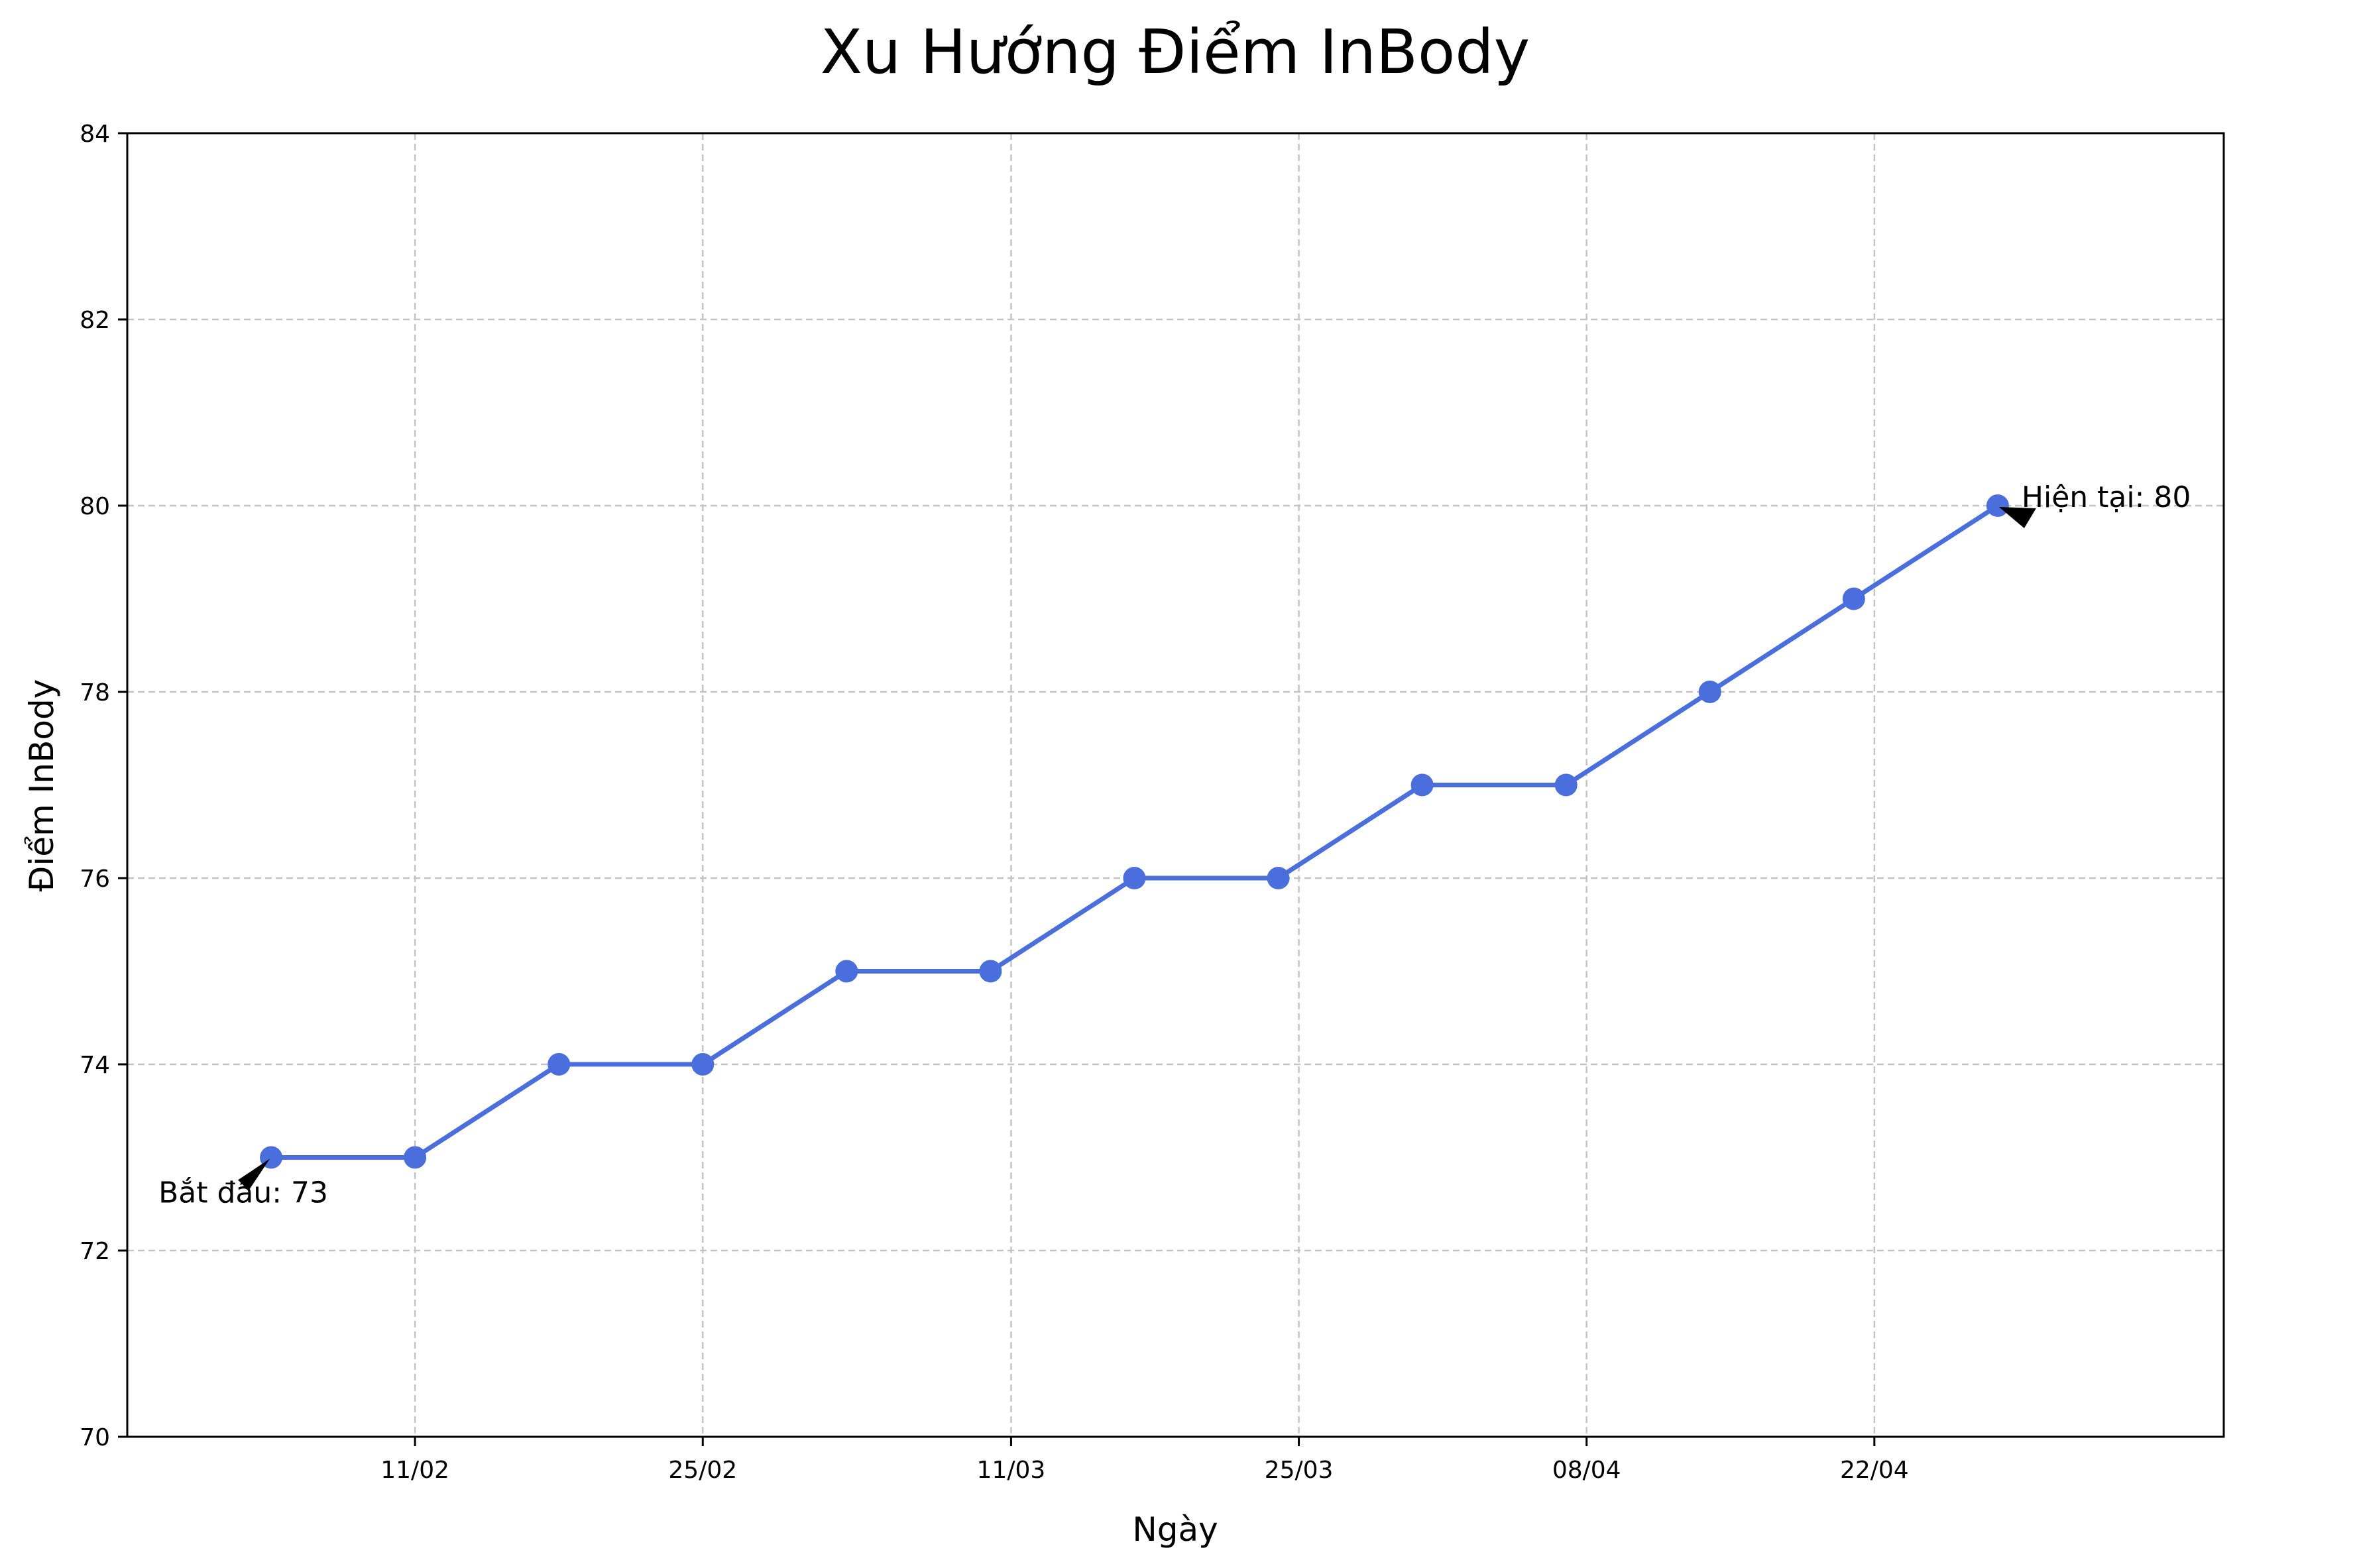  I want to click on annotation-label: Hiện tại: 80, so click(2106, 497).